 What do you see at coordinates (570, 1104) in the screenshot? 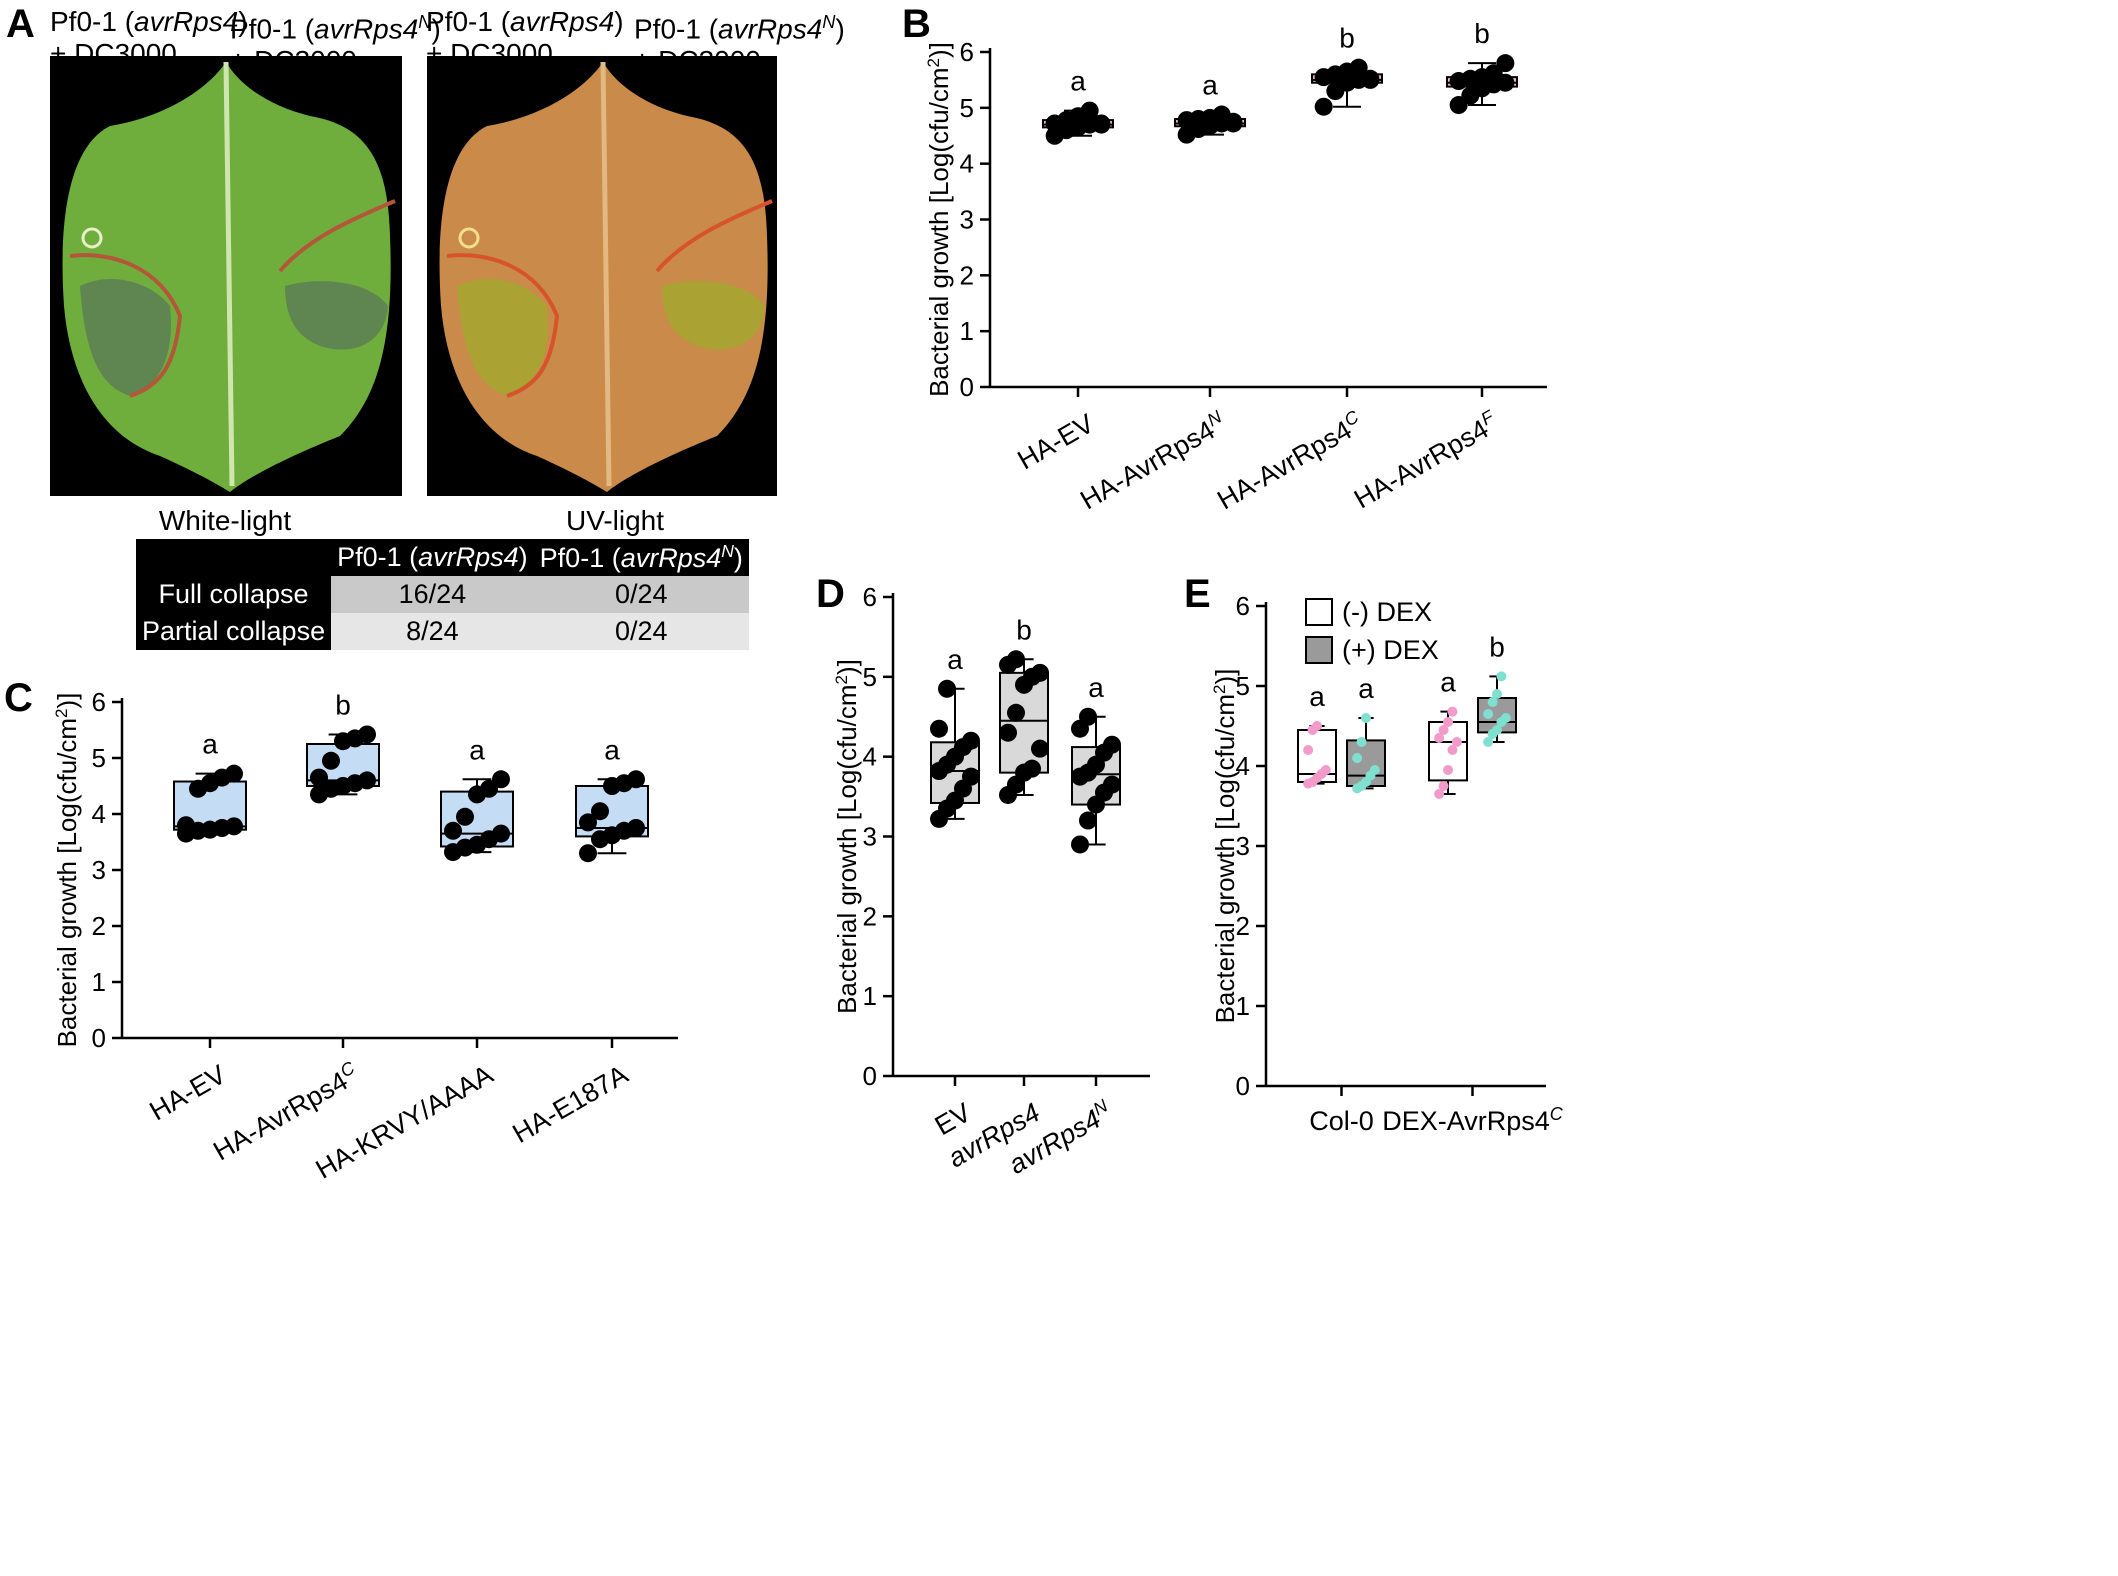
I see `category-label: HA-E187A` at bounding box center [570, 1104].